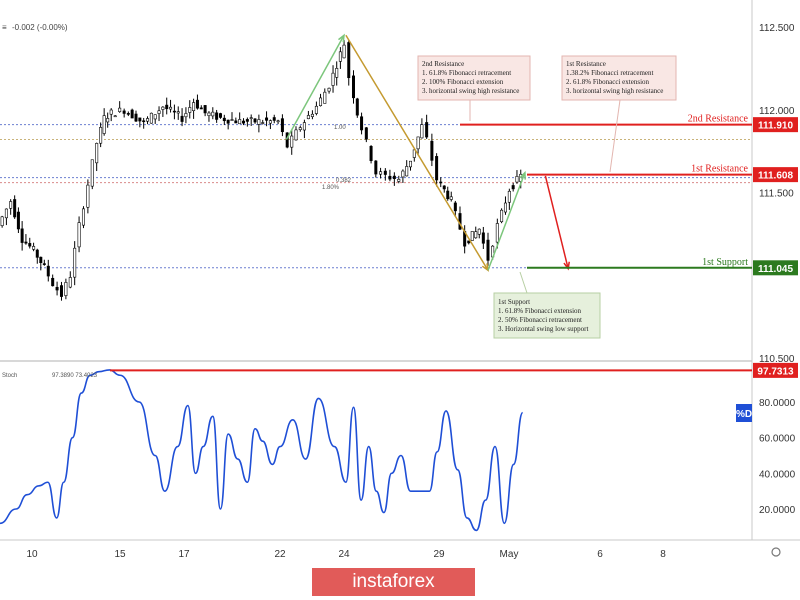 This screenshot has width=800, height=600. Describe the element at coordinates (32, 554) in the screenshot. I see `time-tick-label: 10` at that location.